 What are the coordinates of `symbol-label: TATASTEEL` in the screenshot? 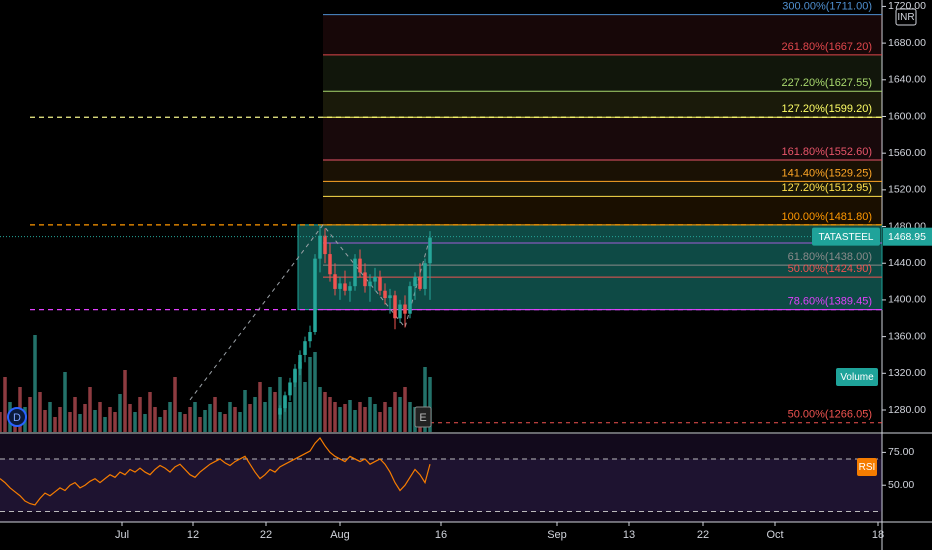 It's located at (845, 237).